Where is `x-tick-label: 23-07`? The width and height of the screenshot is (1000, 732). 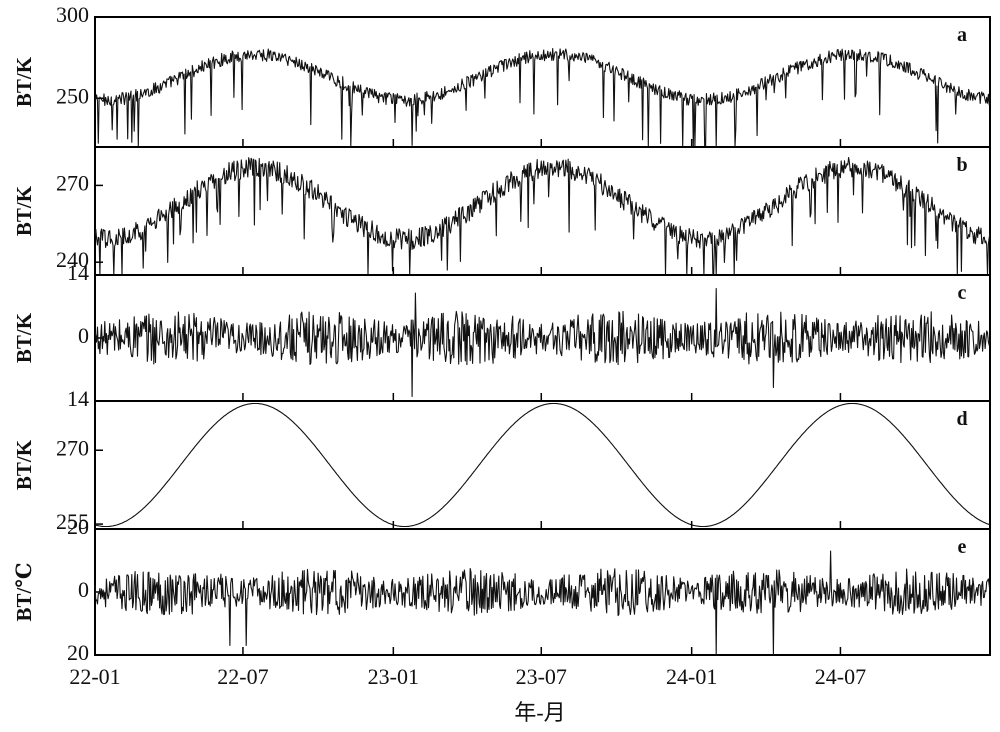 x-tick-label: 23-07 is located at coordinates (541, 676).